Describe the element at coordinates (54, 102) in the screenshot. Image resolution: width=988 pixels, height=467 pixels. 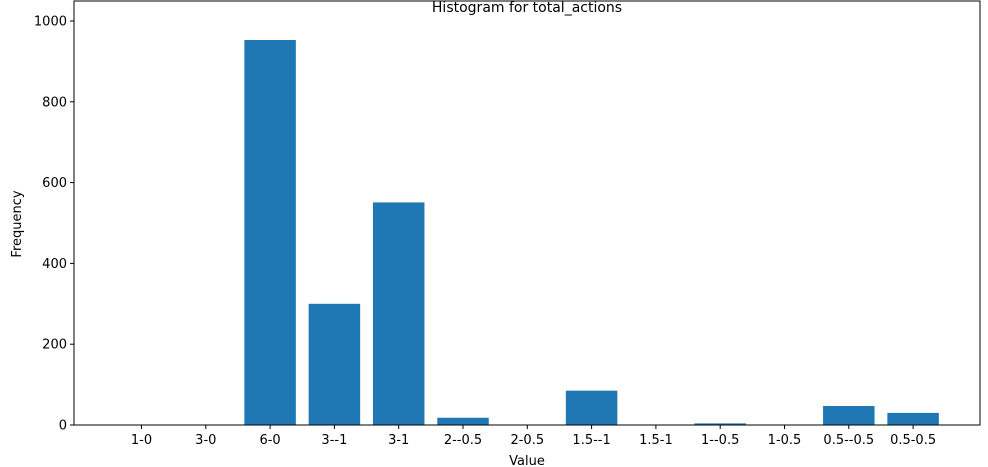
I see `y-tick-label: 800` at that location.